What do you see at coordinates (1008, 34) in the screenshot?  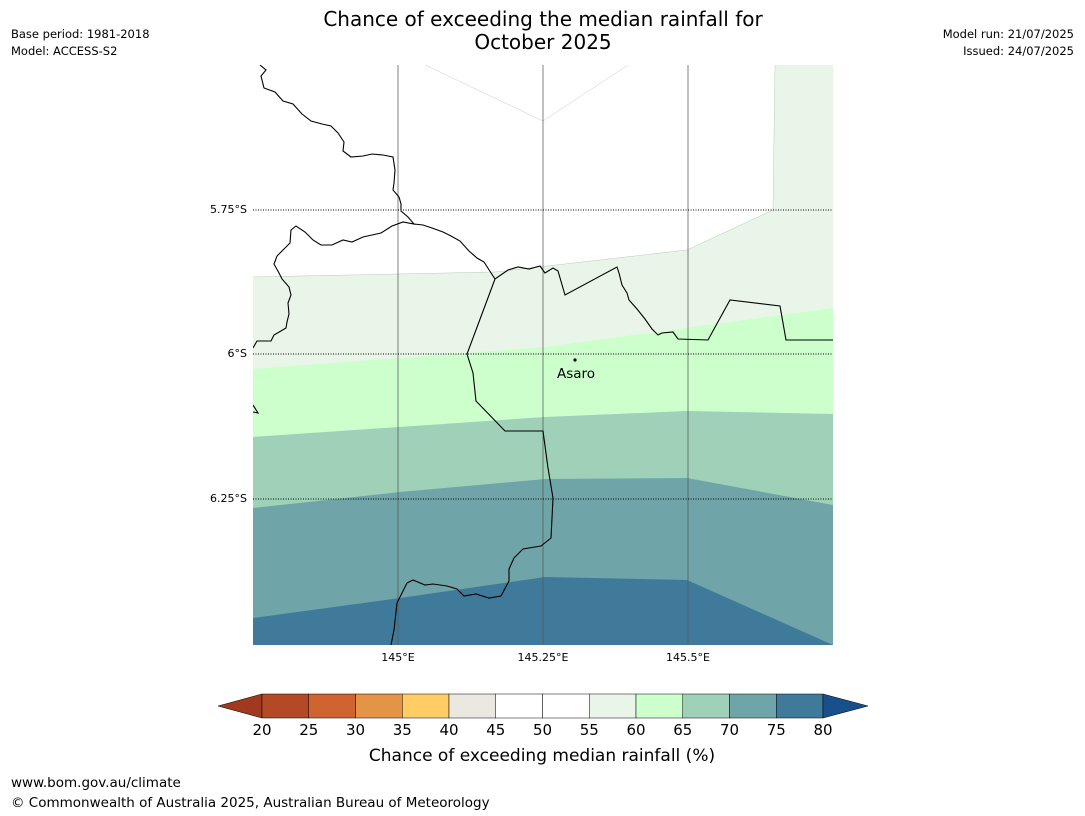 I see `model-run-text: Model run: 21/07/2025` at bounding box center [1008, 34].